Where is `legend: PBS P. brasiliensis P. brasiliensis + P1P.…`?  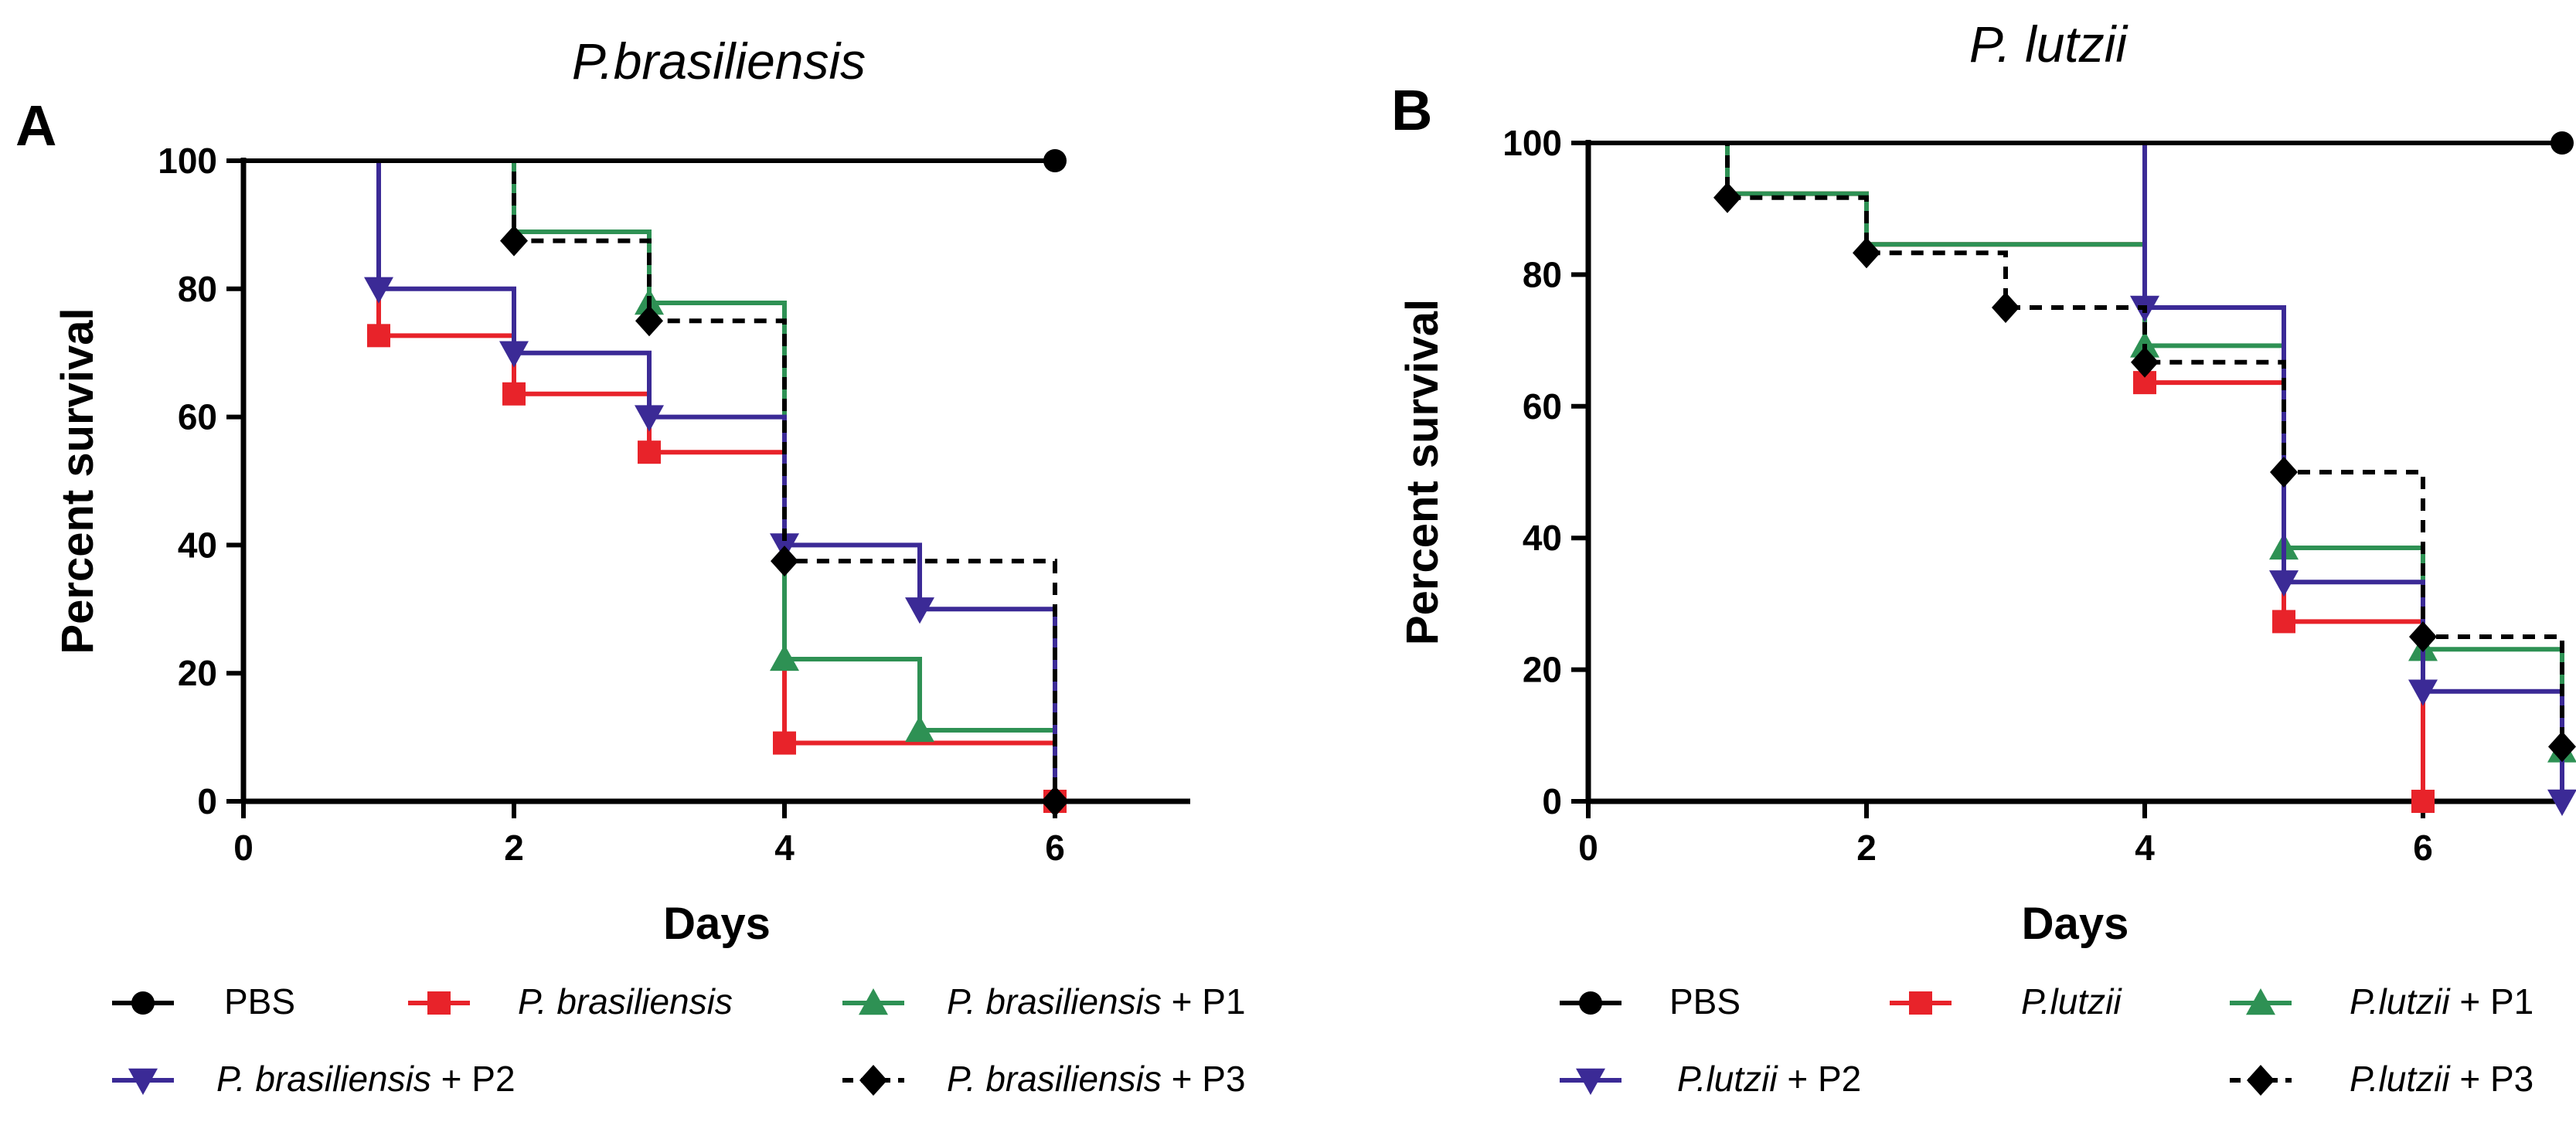
legend: PBS P. brasiliensis P. brasiliensis + P1P.… is located at coordinates (679, 1040).